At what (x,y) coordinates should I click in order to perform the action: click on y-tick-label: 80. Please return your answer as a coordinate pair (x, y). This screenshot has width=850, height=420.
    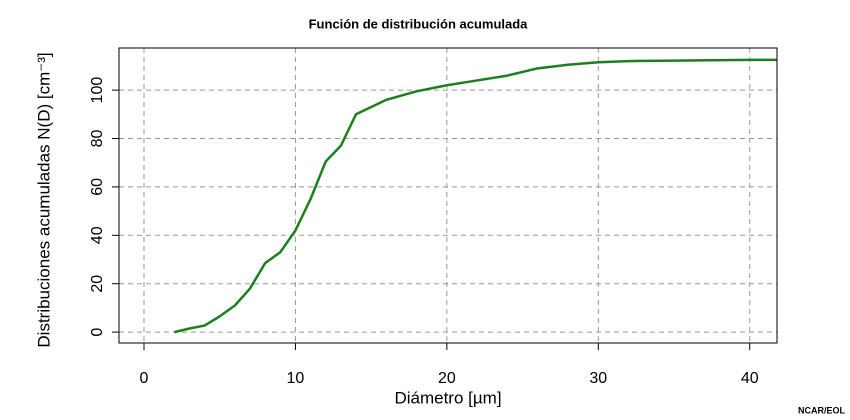
    Looking at the image, I should click on (97, 139).